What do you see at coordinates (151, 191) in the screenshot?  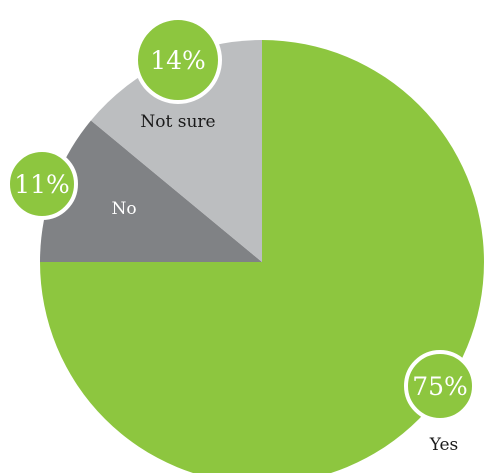 I see `pie-slice-no` at bounding box center [151, 191].